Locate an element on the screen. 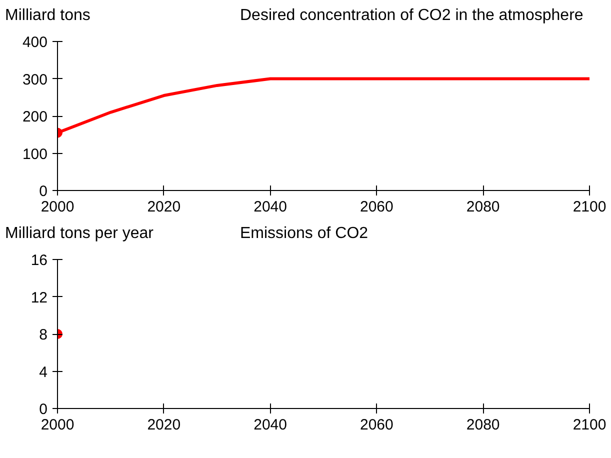 The width and height of the screenshot is (611, 458). chart-title: Desired concentration of CO2 in the atmosphere is located at coordinates (412, 16).